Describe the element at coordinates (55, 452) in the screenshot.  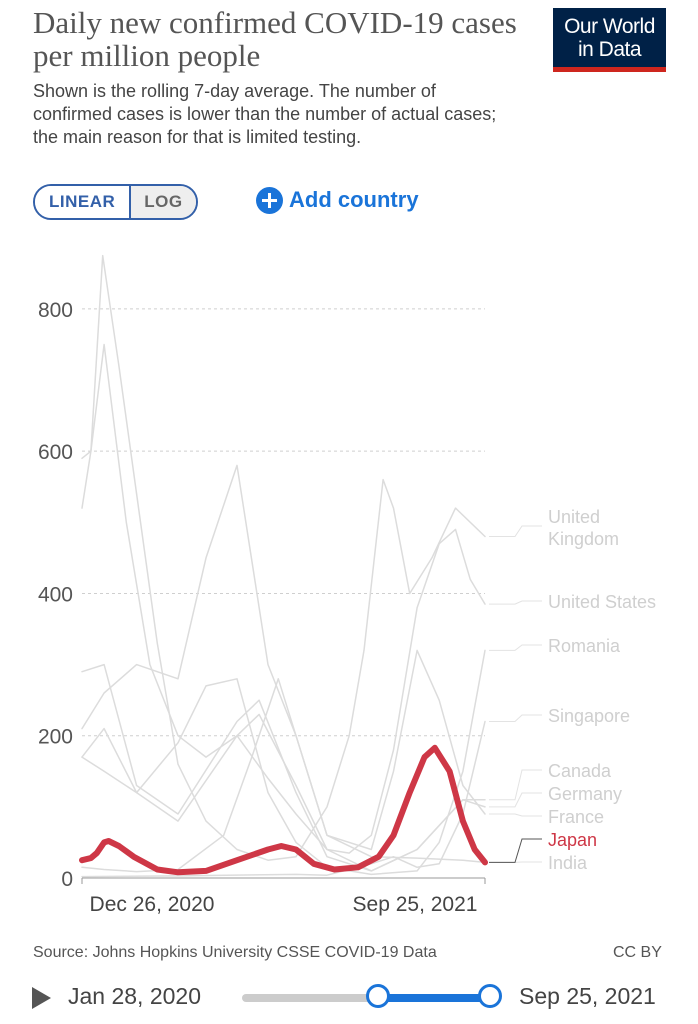
I see `y-tick-label: 600` at that location.